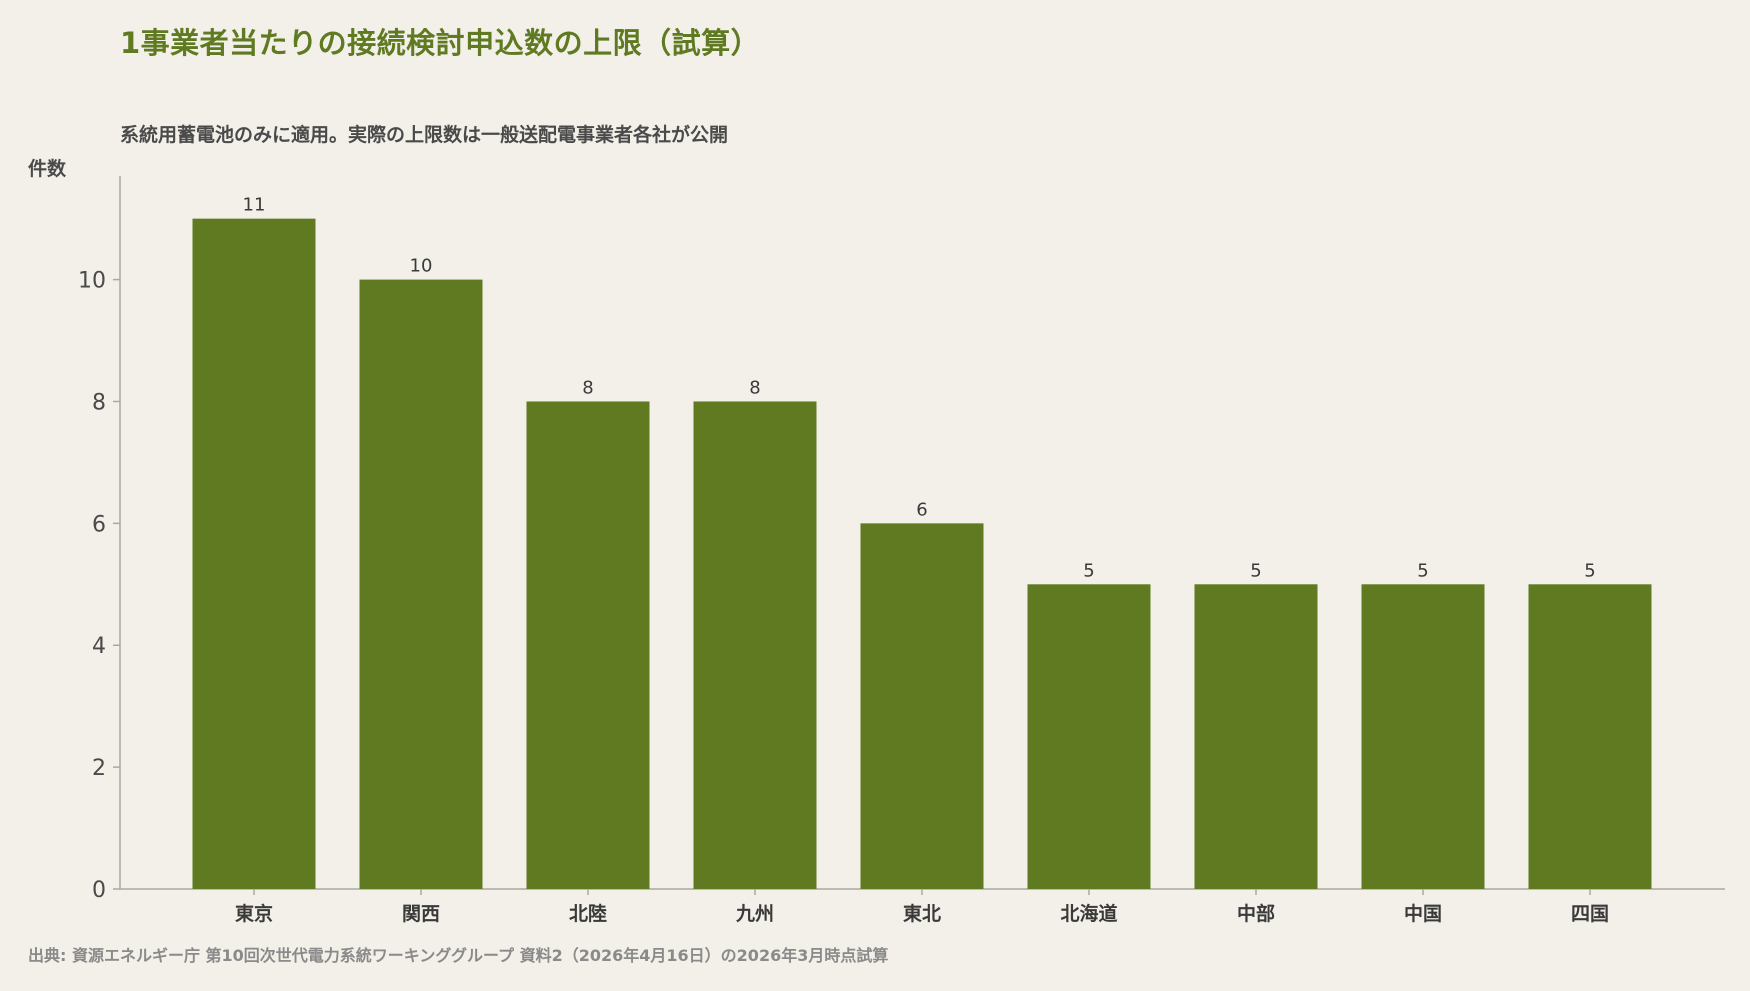  Describe the element at coordinates (47, 169) in the screenshot. I see `y-axis-label: 件数` at that location.